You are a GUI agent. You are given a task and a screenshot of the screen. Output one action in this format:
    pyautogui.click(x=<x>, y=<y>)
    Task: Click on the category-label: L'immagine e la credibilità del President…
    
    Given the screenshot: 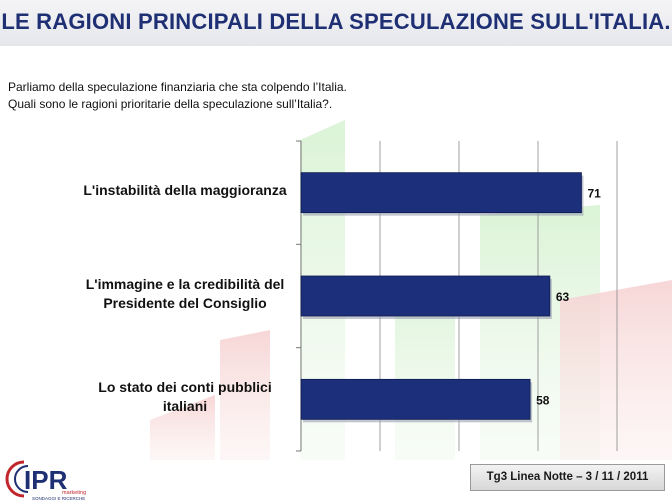 What is the action you would take?
    pyautogui.click(x=185, y=294)
    